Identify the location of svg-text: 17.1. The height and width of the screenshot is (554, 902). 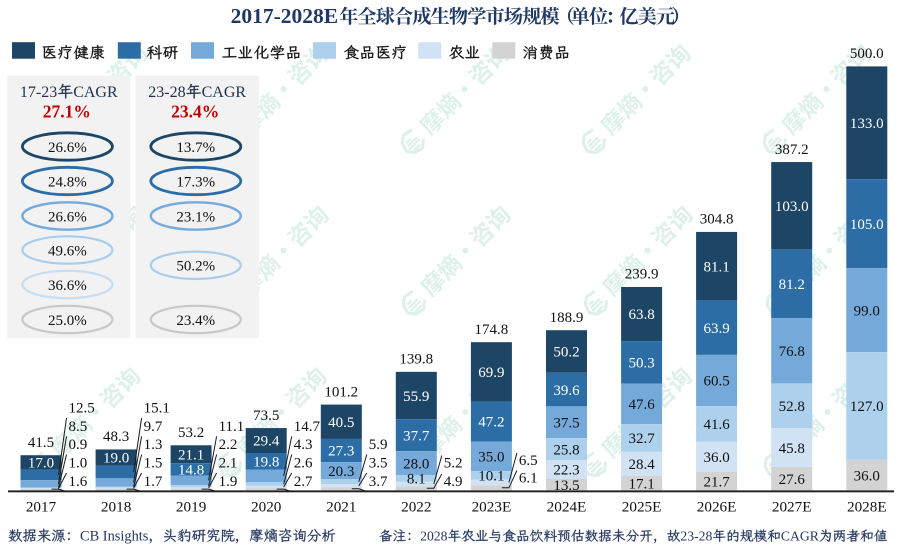
(641, 484).